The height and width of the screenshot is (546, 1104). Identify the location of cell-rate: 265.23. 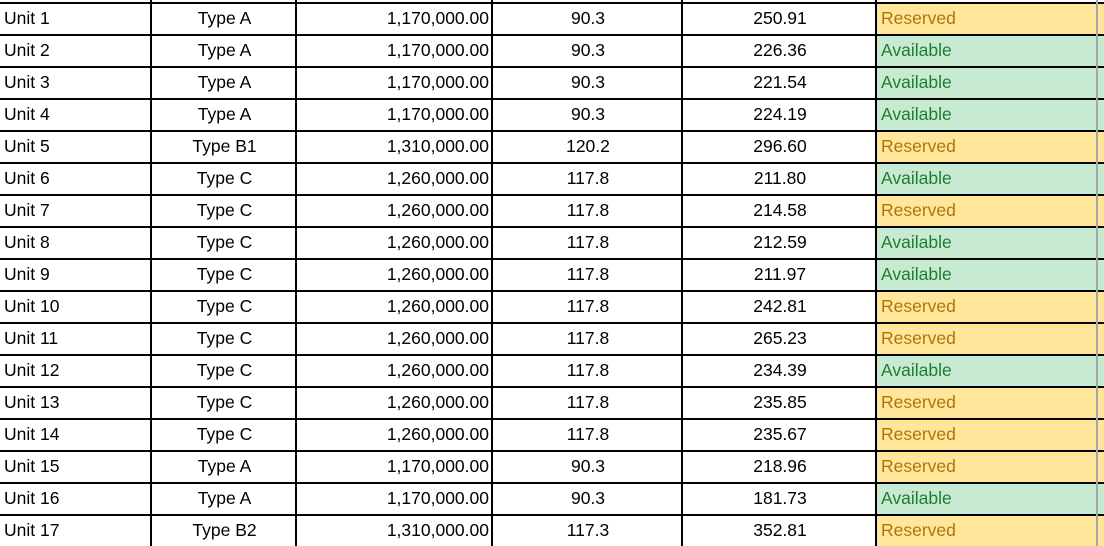
(780, 338).